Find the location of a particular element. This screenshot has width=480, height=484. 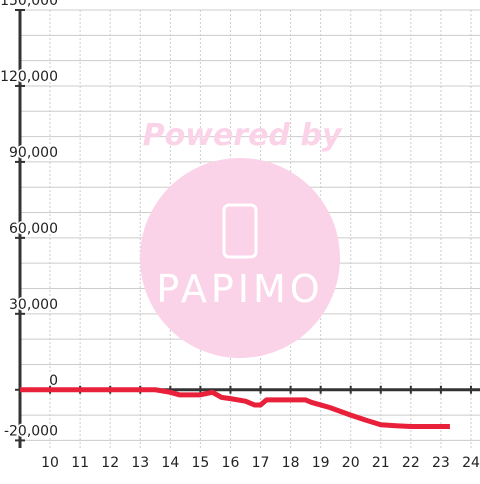

x-tick-label: 14 is located at coordinates (170, 463).